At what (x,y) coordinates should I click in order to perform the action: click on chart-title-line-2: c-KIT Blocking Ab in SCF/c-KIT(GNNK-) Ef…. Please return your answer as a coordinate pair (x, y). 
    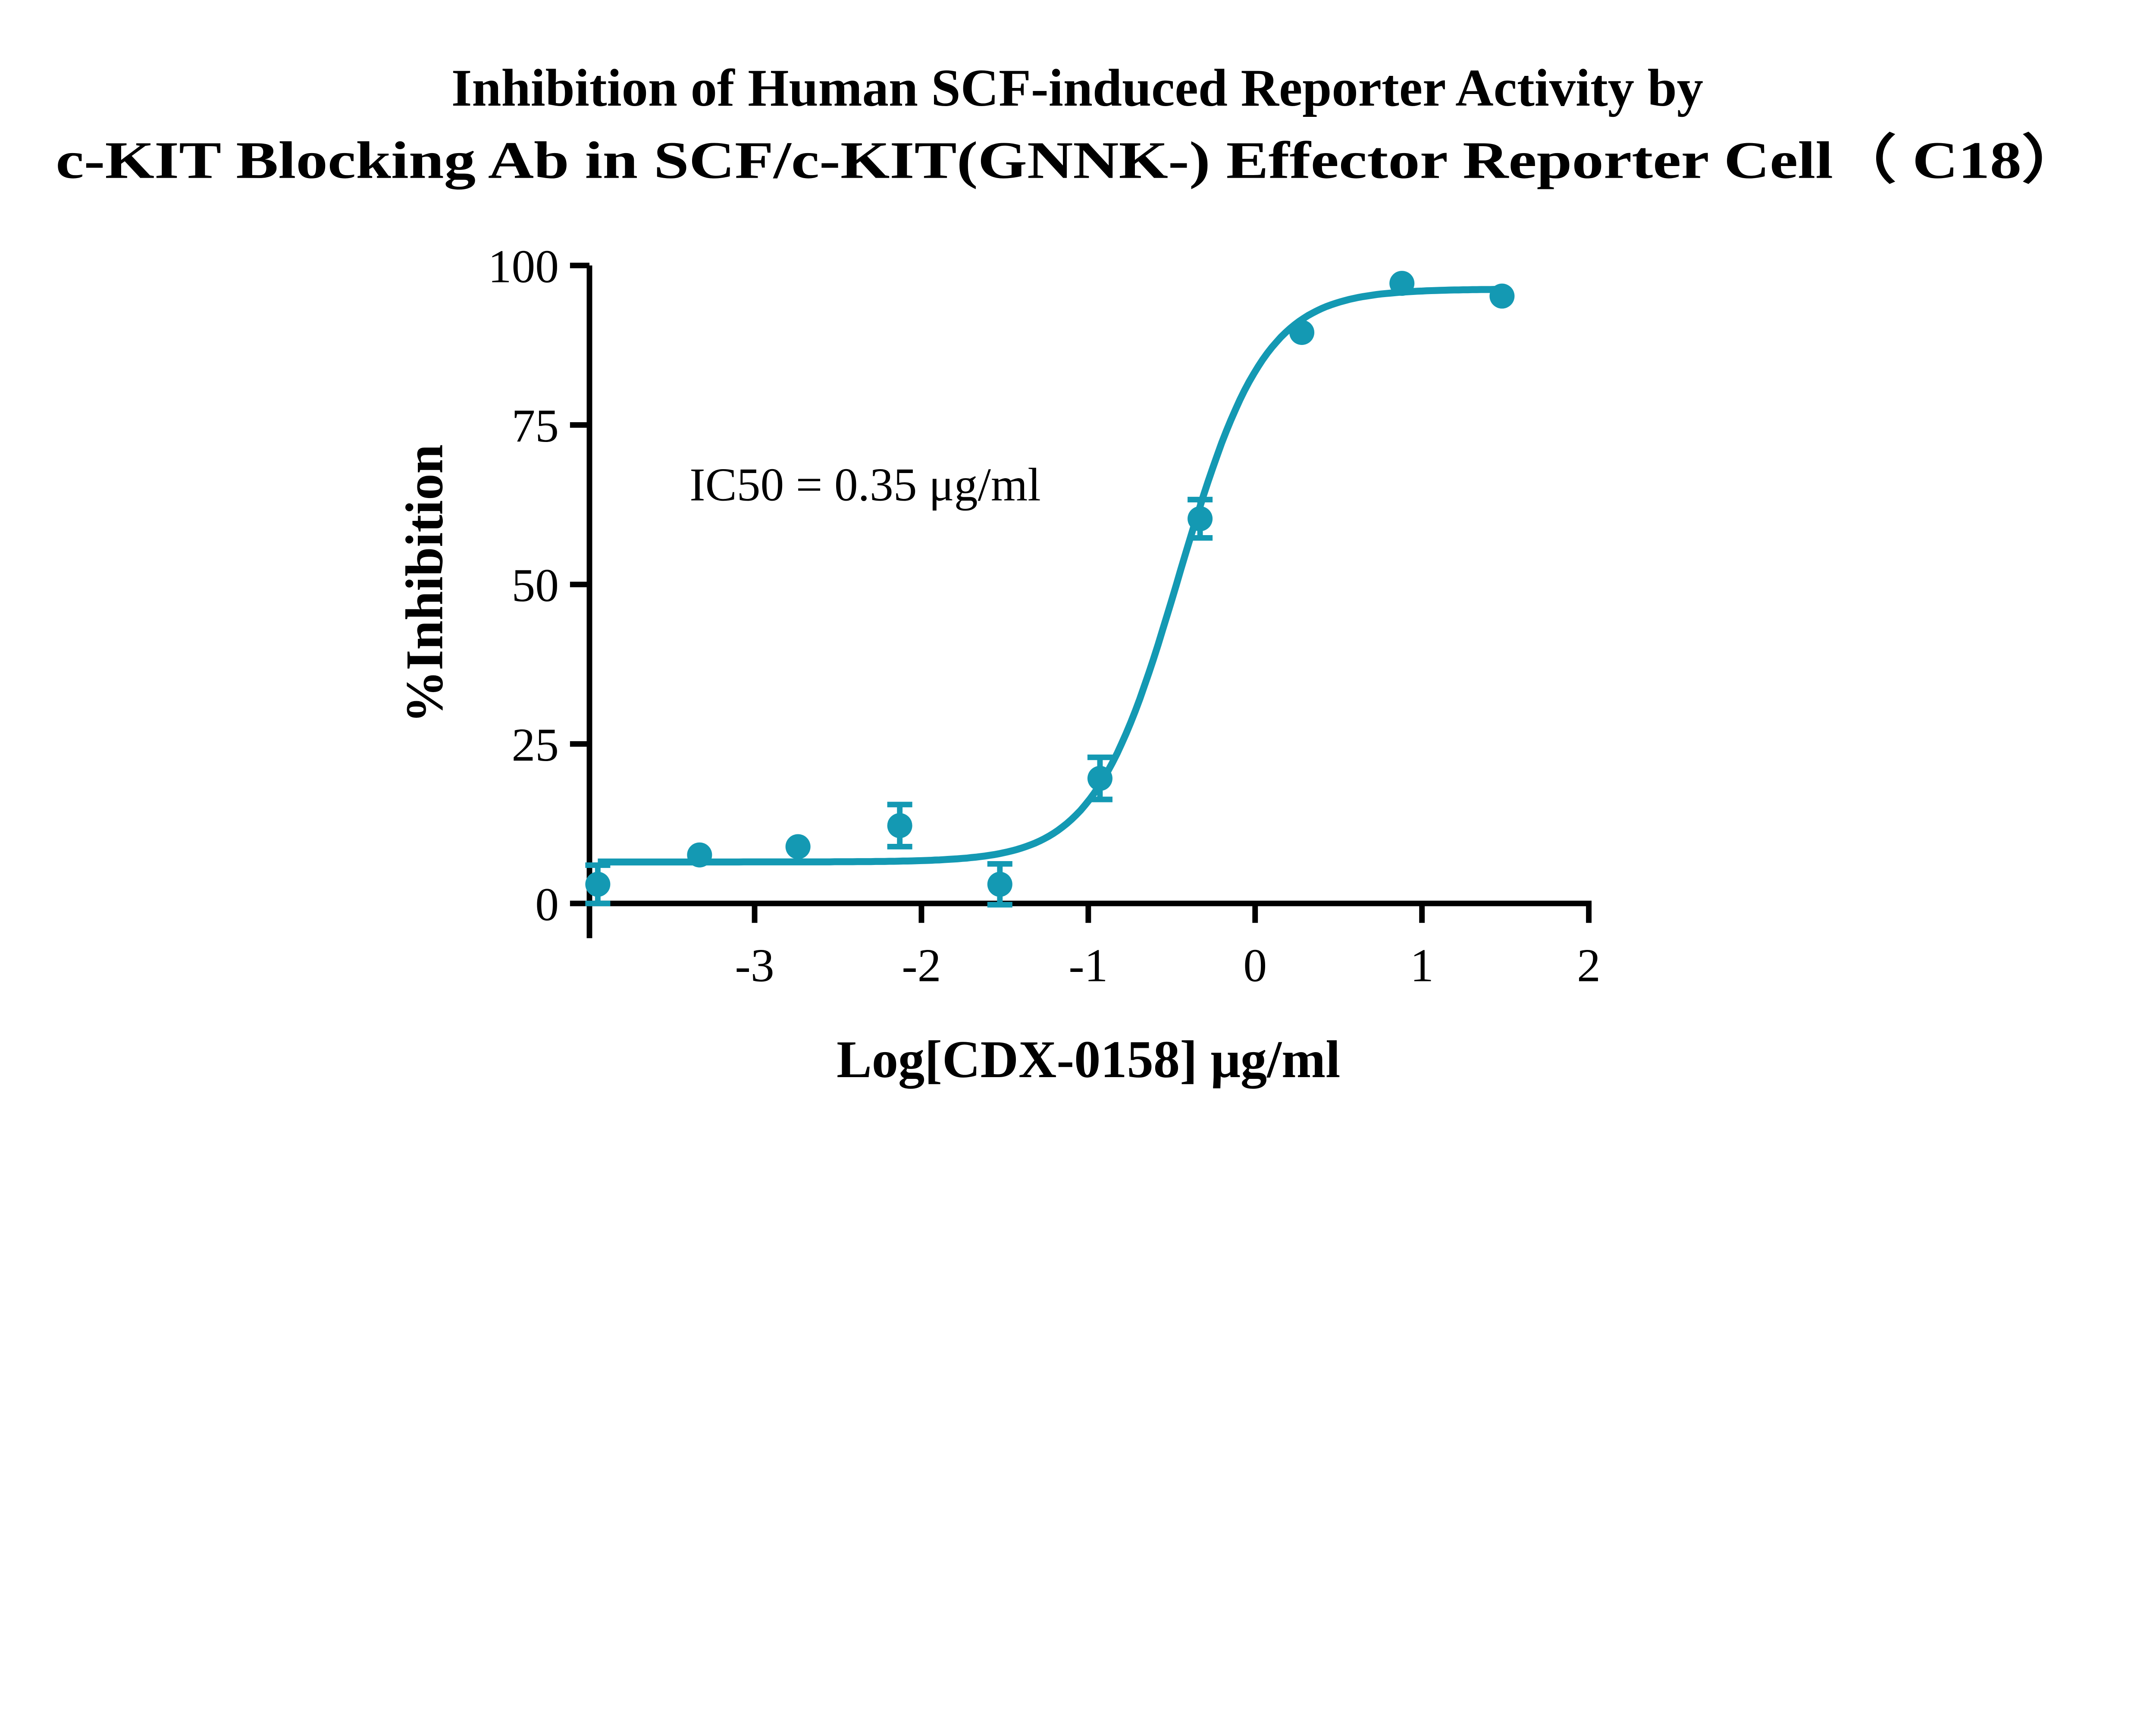
    Looking at the image, I should click on (1070, 161).